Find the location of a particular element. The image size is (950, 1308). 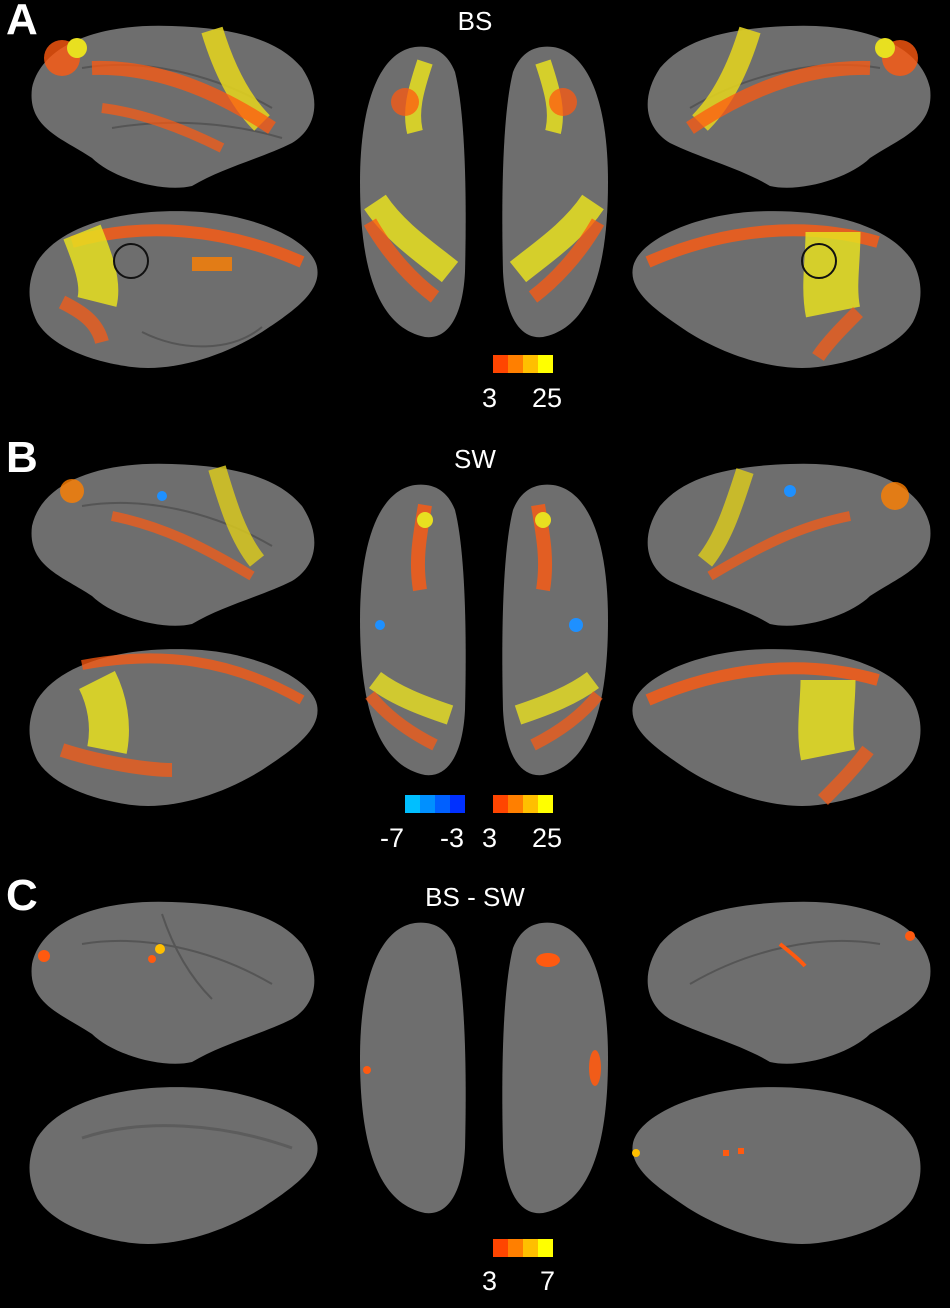

panel-letter: B is located at coordinates (22, 457).